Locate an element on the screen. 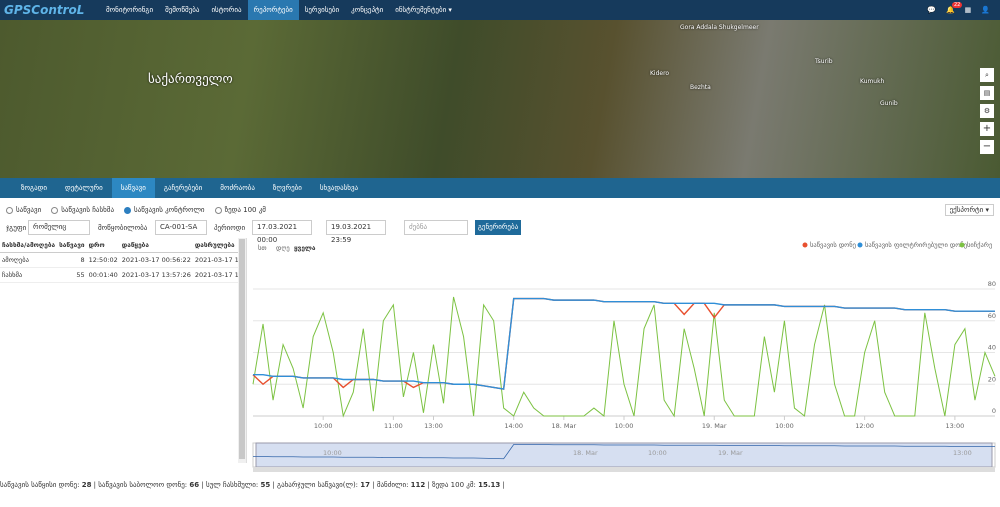 The height and width of the screenshot is (507, 1000). tab: გაჩერებები is located at coordinates (183, 188).